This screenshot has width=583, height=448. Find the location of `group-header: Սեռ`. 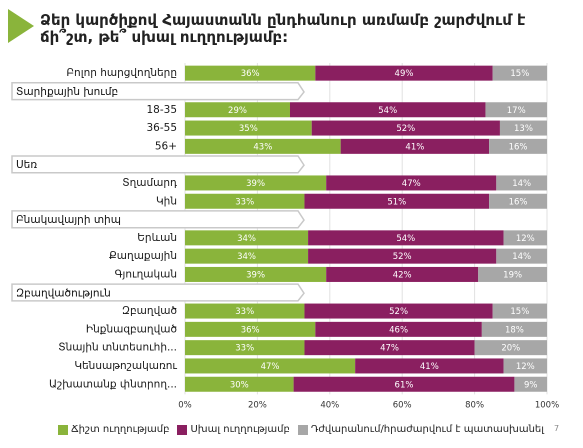

group-header: Սեռ is located at coordinates (158, 164).